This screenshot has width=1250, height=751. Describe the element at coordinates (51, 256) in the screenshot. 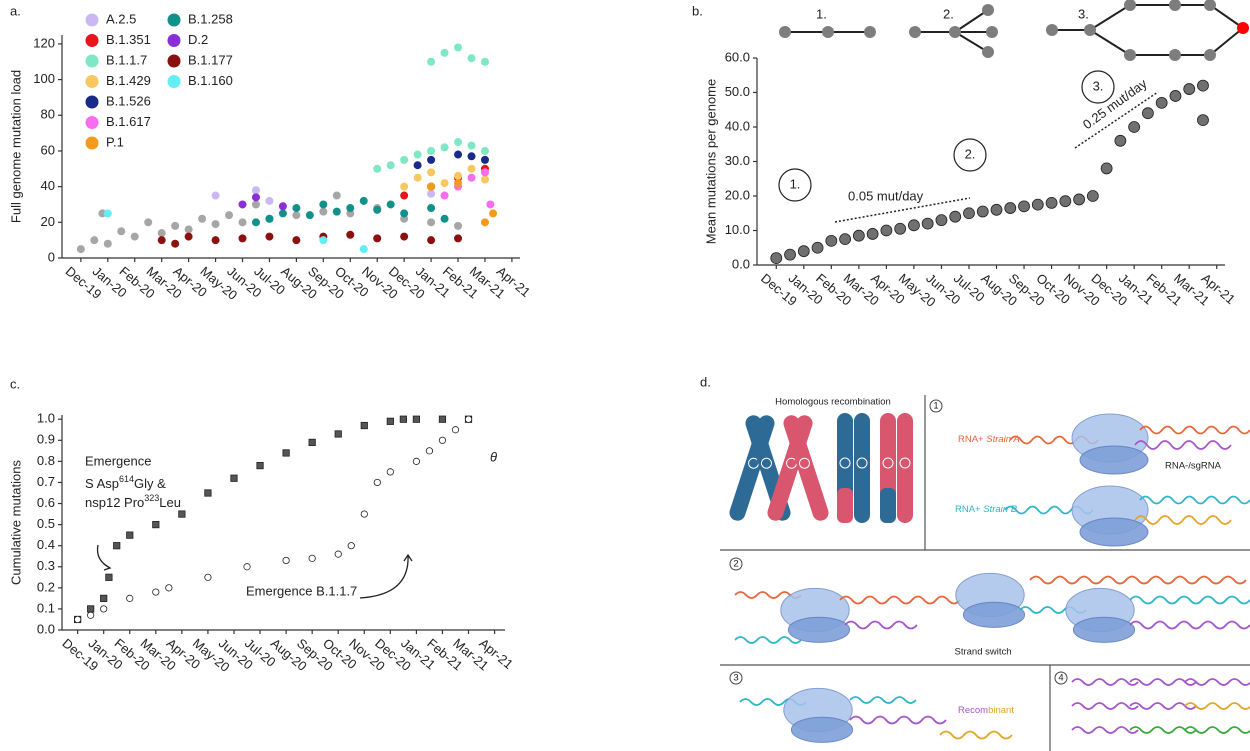

I see `y-tick-label: 0` at that location.